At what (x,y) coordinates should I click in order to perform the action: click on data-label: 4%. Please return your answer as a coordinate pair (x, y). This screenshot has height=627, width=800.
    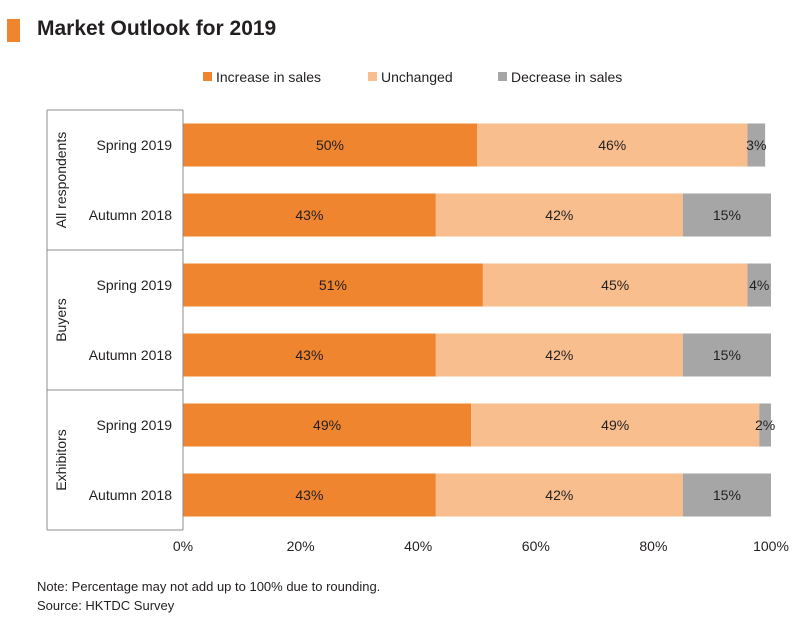
    Looking at the image, I should click on (759, 285).